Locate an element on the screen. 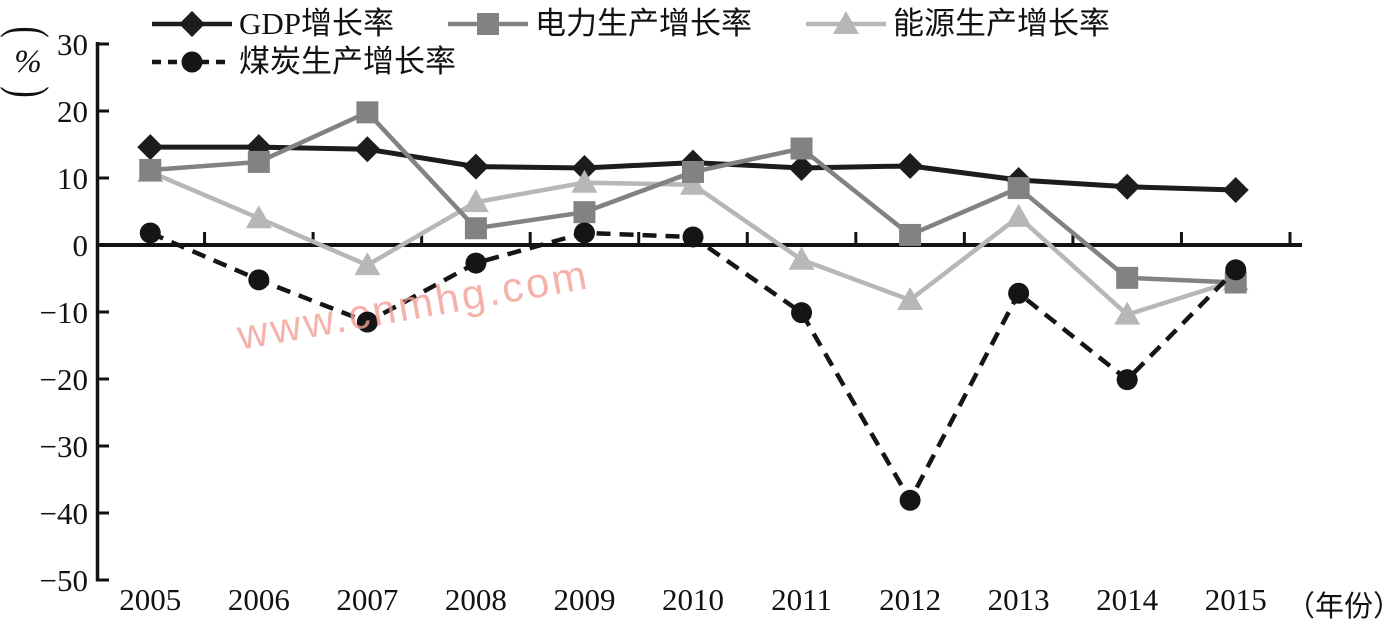  legend-item-coal: 煤炭生产增长率 is located at coordinates (304, 62).